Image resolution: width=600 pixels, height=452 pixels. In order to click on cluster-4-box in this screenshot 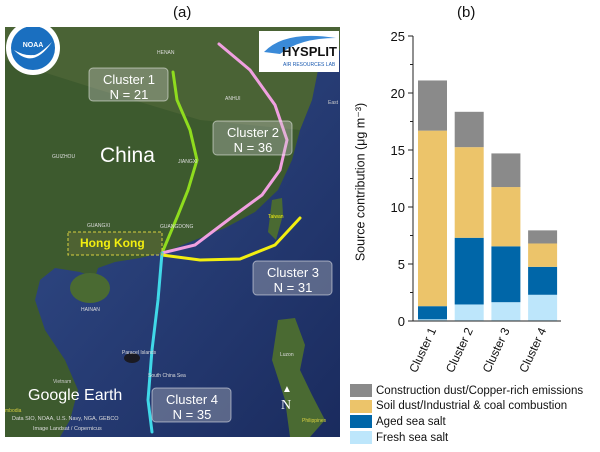, I will do `click(191, 405)`.